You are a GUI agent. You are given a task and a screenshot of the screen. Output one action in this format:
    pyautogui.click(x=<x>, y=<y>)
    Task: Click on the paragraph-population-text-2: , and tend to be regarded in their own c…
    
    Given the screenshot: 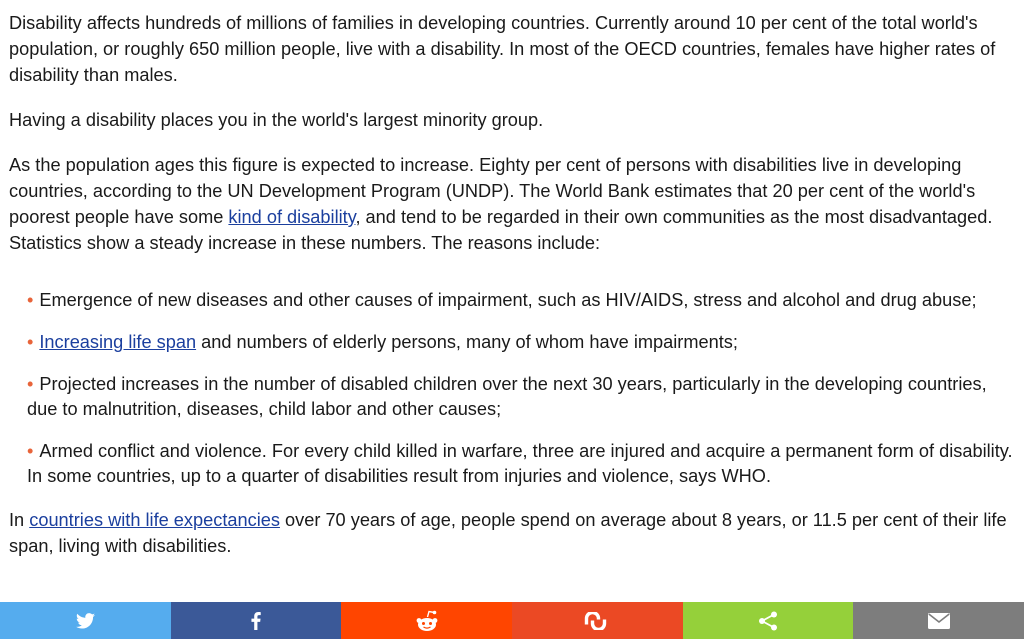 What is the action you would take?
    pyautogui.click(x=501, y=230)
    